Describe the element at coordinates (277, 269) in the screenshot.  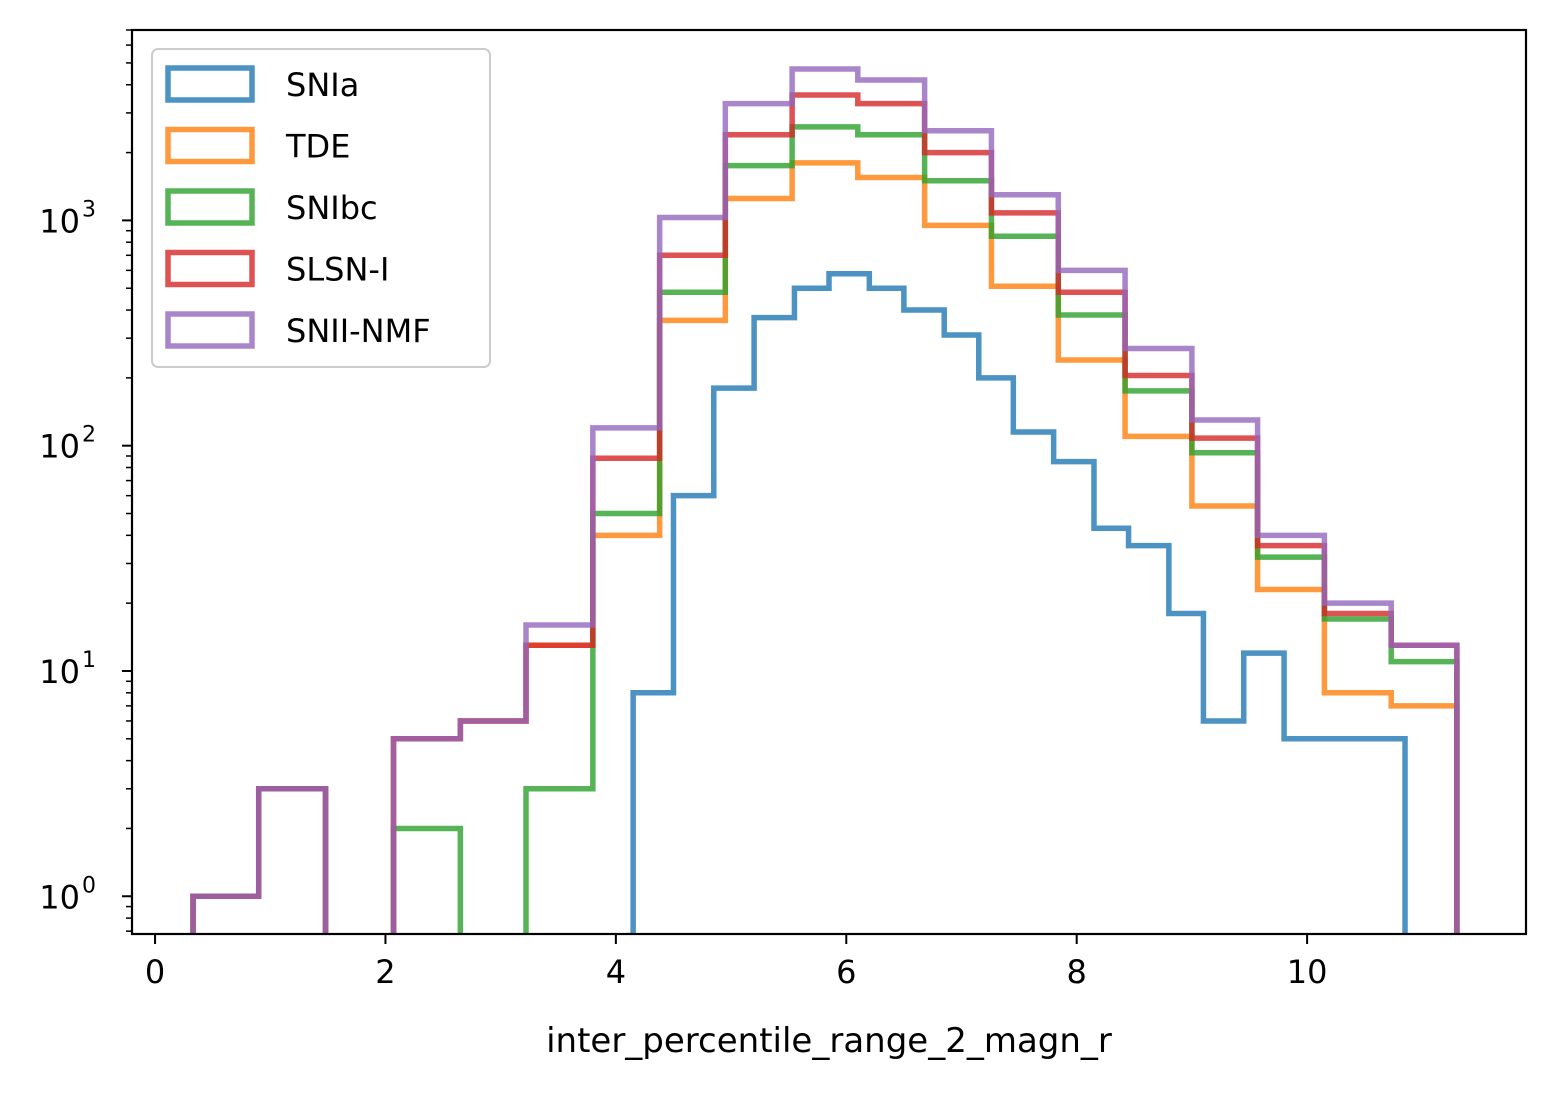
I see `legend-item-slsn-i: SLSN-I` at that location.